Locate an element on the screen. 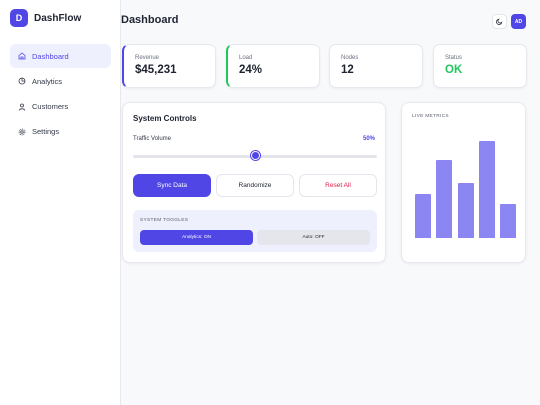 This screenshot has height=405, width=540. gear-icon is located at coordinates (22, 132).